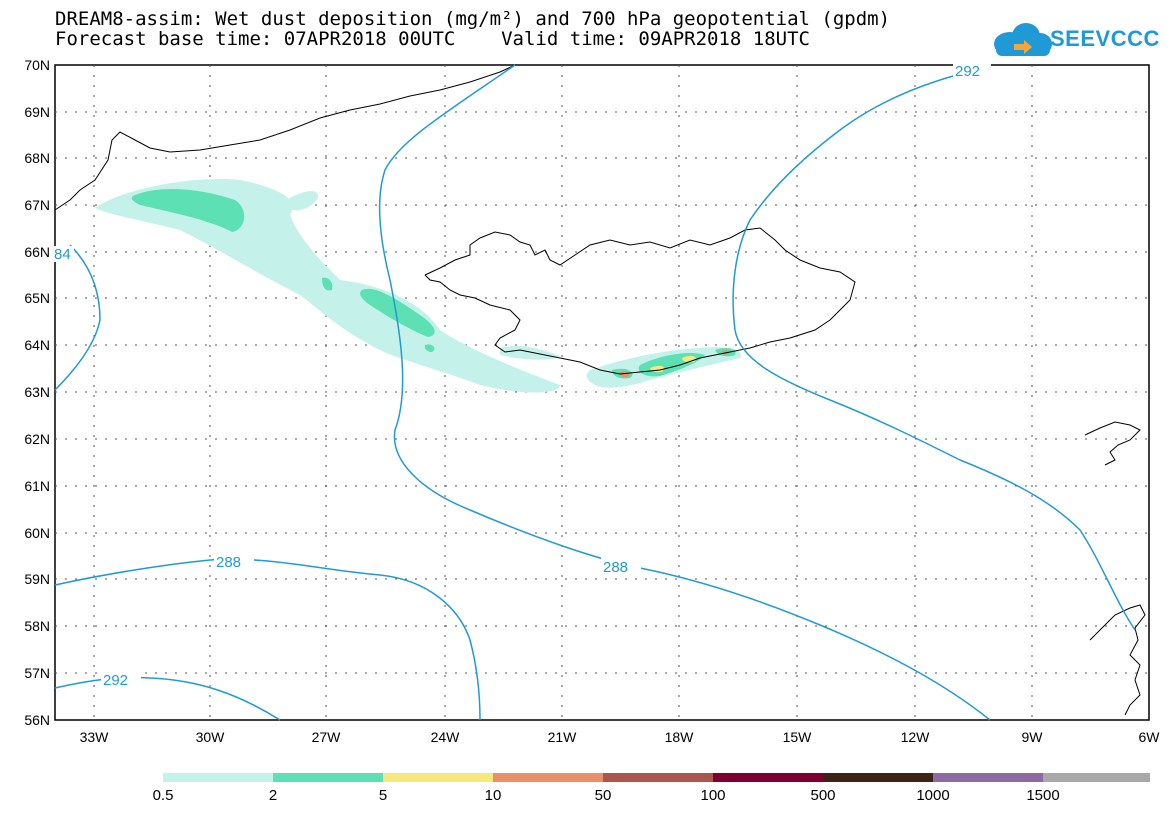 This screenshot has height=815, width=1175. I want to click on lon-label: 33W, so click(95, 737).